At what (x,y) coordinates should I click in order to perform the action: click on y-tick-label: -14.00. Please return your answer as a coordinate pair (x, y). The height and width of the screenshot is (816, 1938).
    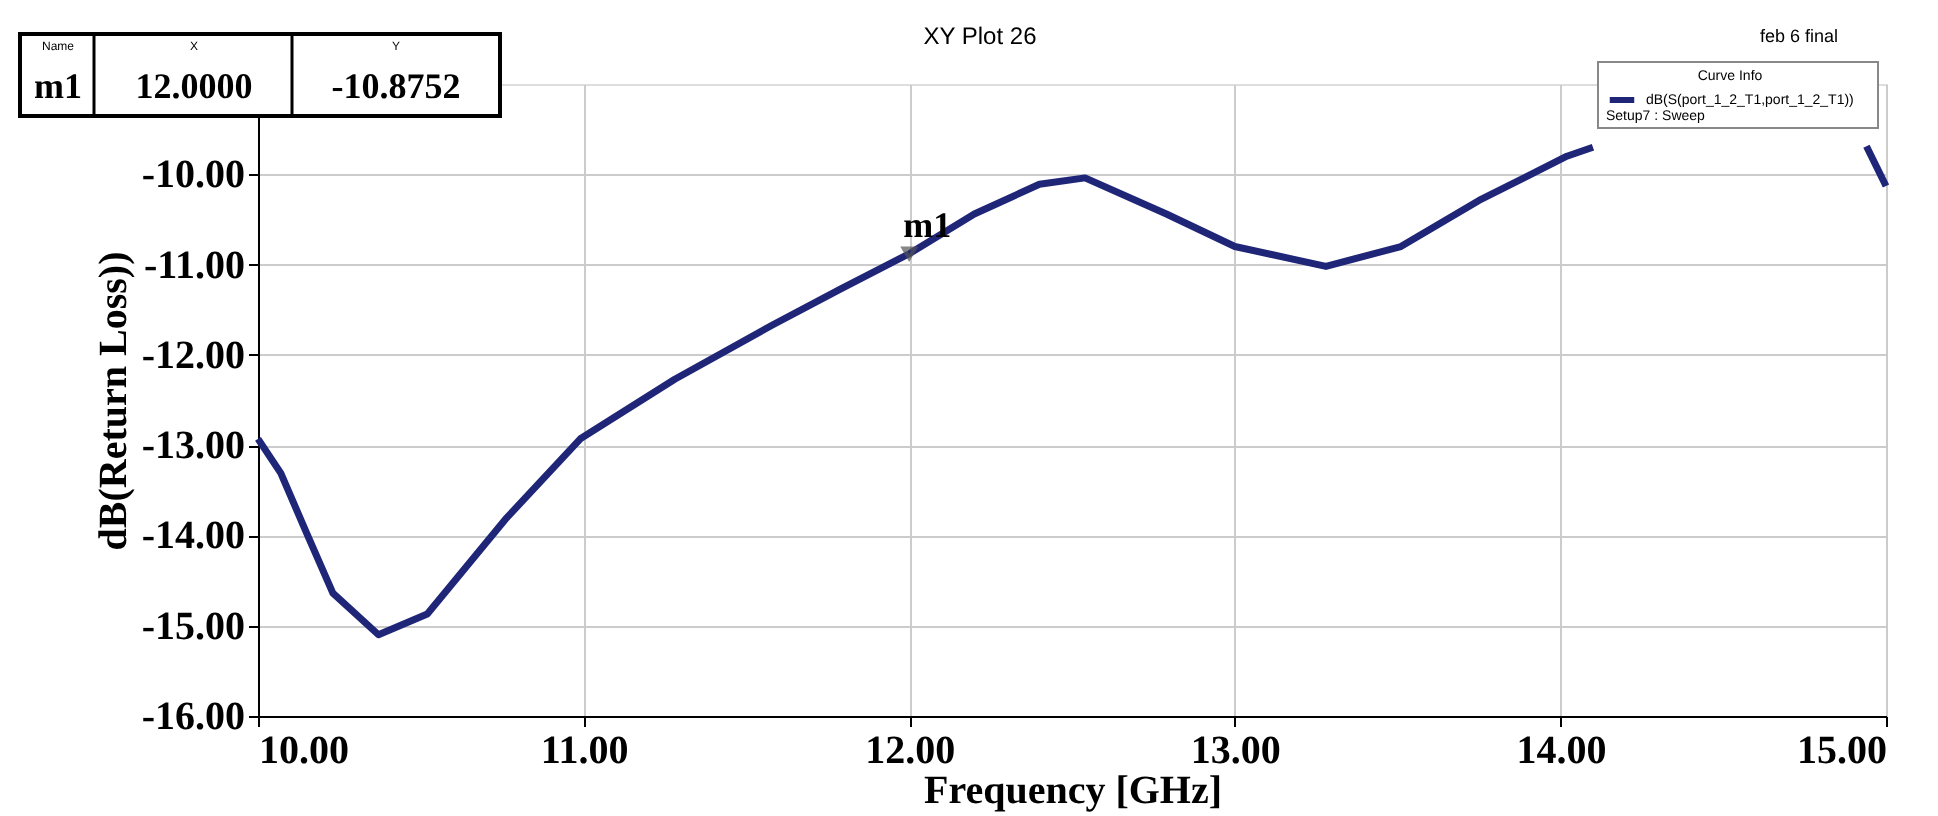
    Looking at the image, I should click on (193, 536).